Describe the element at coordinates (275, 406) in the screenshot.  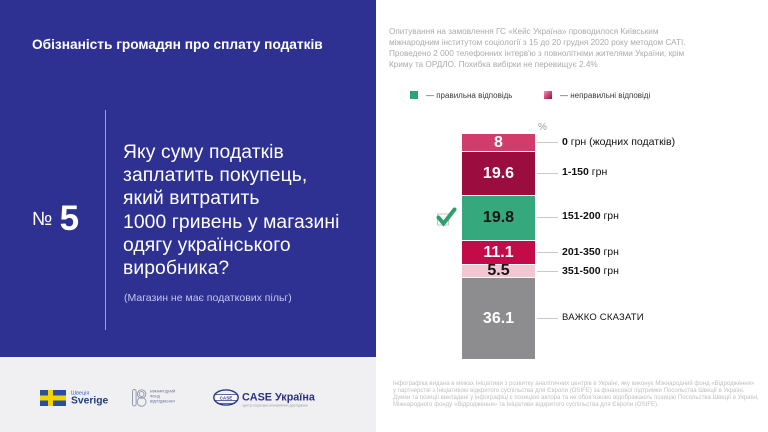
I see `svg-text:центр соціально-економічних до: центр соціально-економічних досліджень` at that location.